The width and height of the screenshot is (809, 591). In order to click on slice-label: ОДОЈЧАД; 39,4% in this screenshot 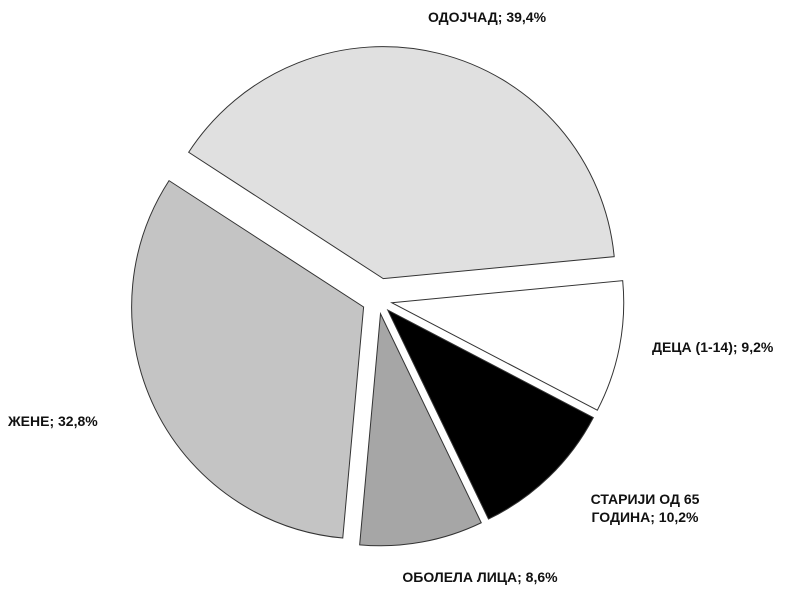, I will do `click(487, 17)`.